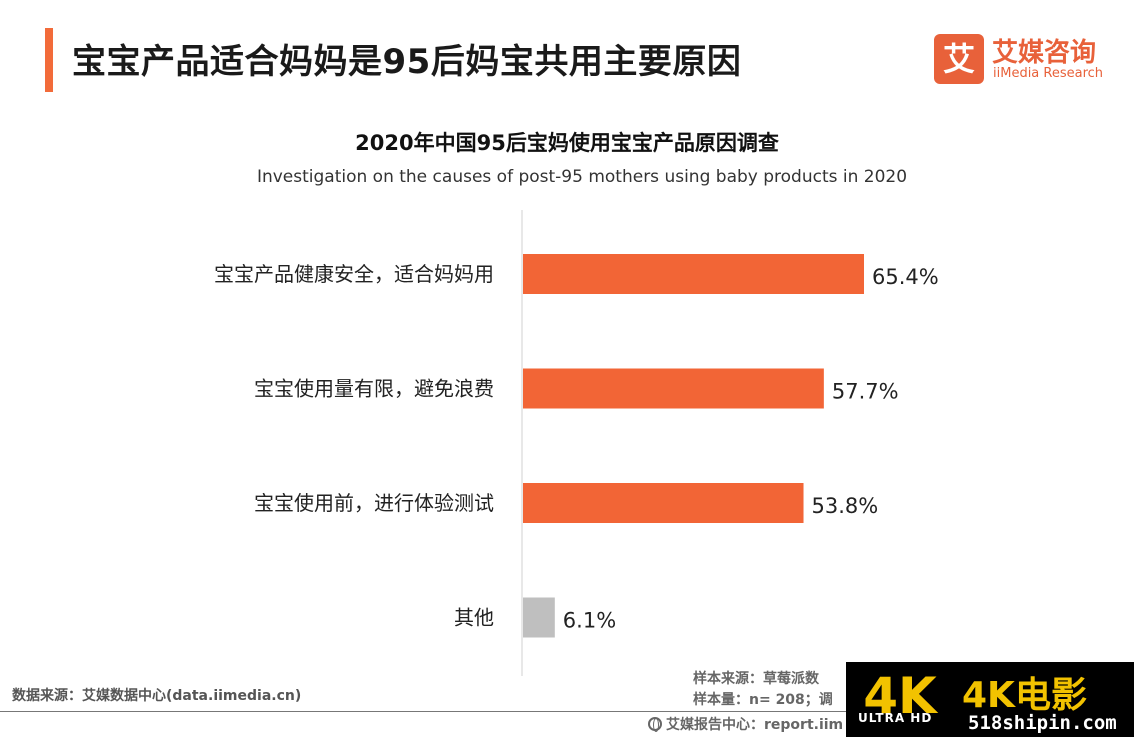 Image resolution: width=1134 pixels, height=737 pixels. Describe the element at coordinates (755, 725) in the screenshot. I see `report-center-text: 艾媒报告中心：report.iim` at that location.